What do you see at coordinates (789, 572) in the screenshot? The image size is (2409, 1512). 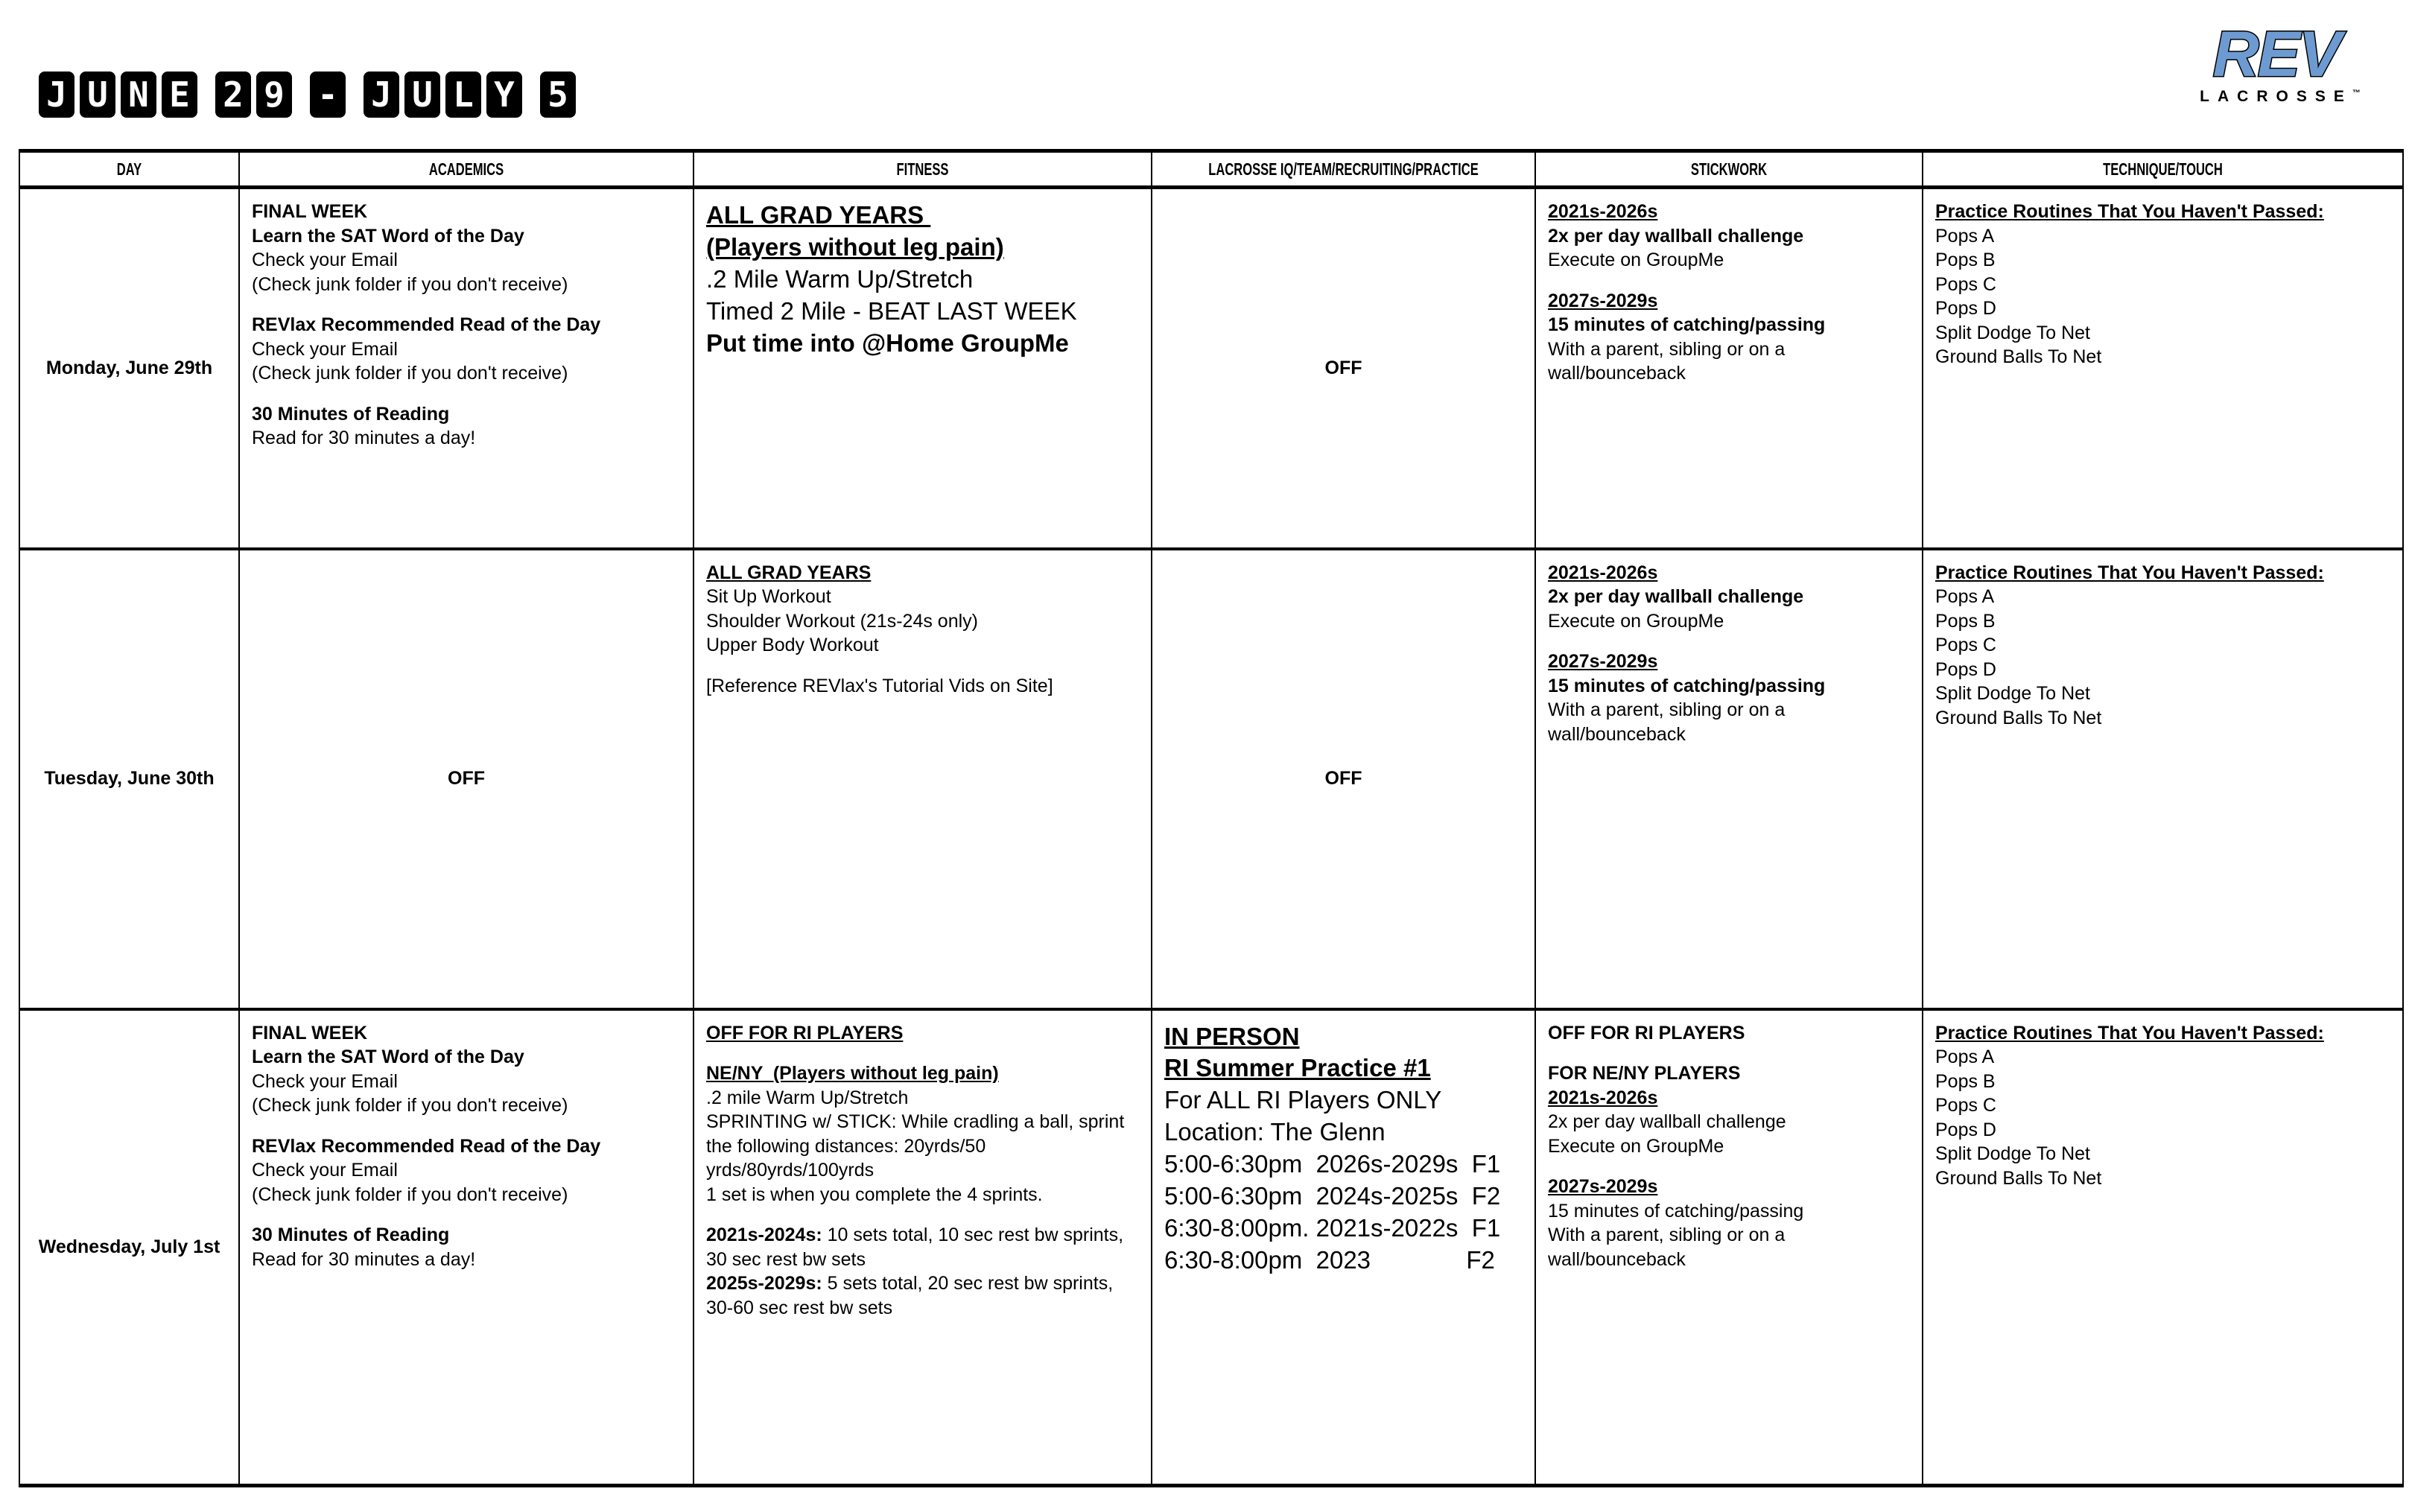 I see `text-line: ALL GRAD YEARS` at bounding box center [789, 572].